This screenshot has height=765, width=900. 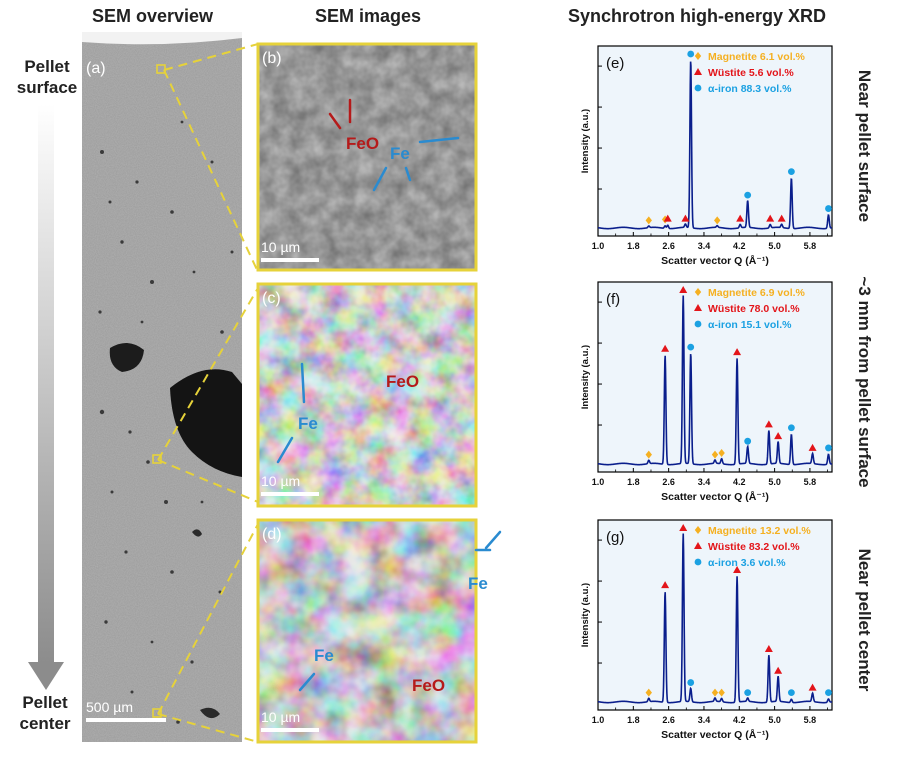 What do you see at coordinates (126, 720) in the screenshot?
I see `panel-a-scalebar` at bounding box center [126, 720].